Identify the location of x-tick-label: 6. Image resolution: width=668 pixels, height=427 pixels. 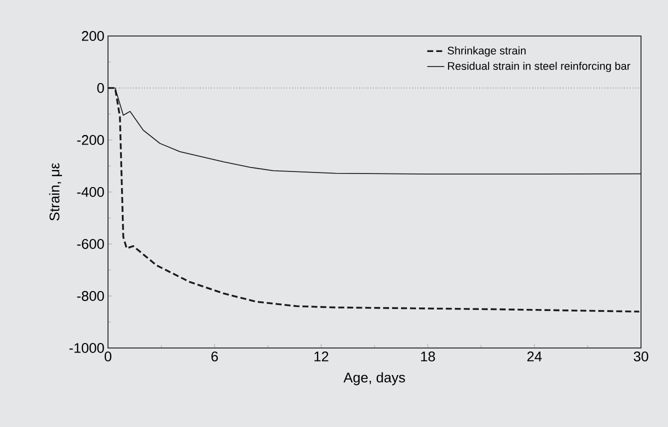
(214, 357).